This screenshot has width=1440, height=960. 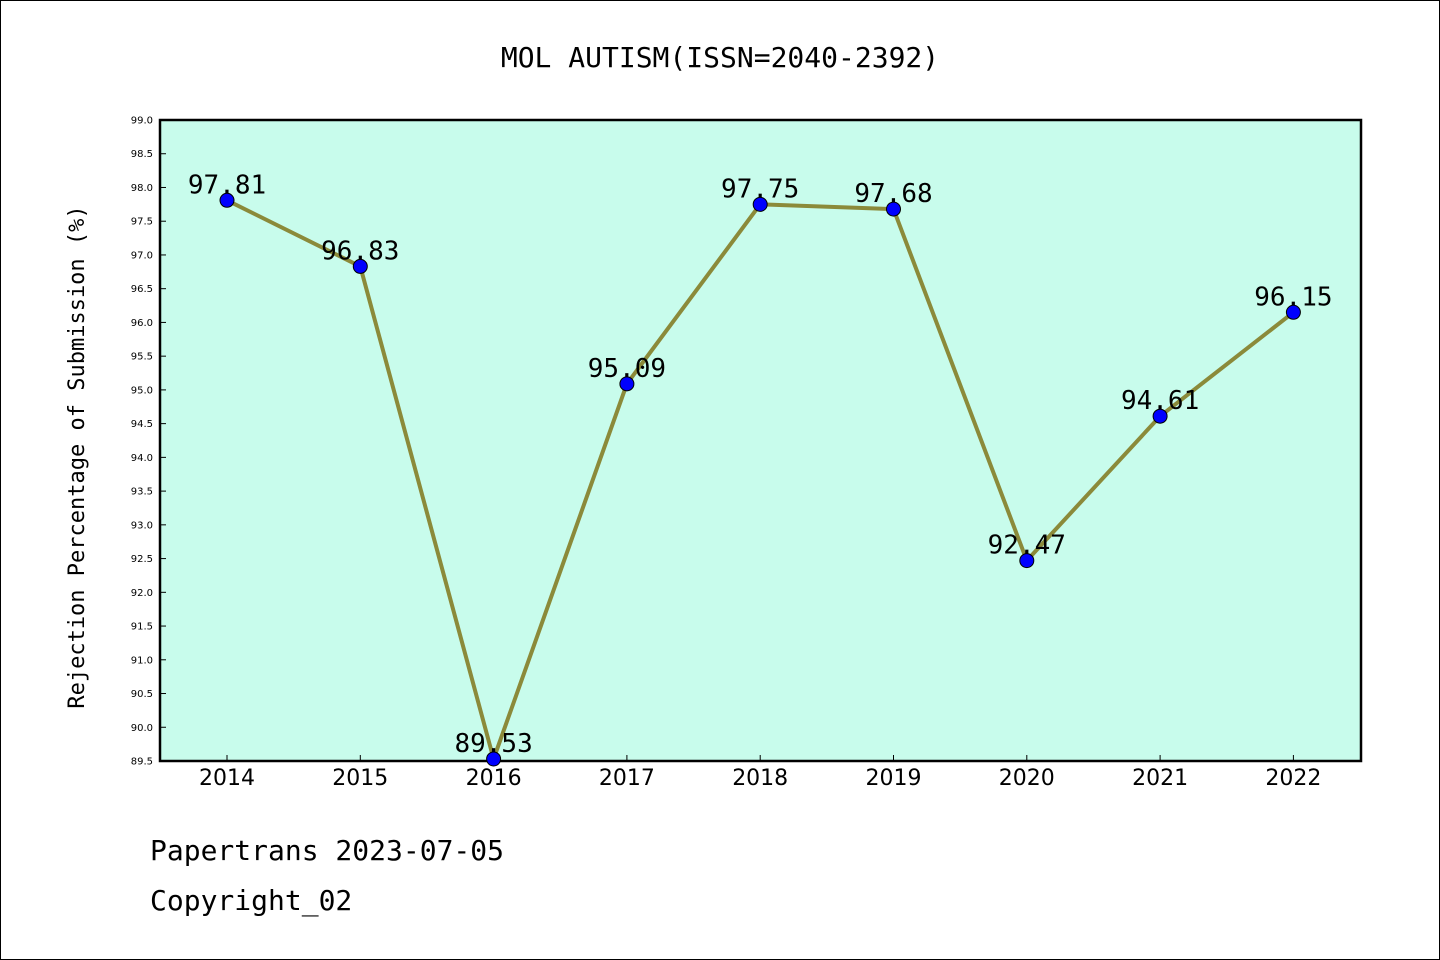 I want to click on data-label: 97.68, so click(x=893, y=194).